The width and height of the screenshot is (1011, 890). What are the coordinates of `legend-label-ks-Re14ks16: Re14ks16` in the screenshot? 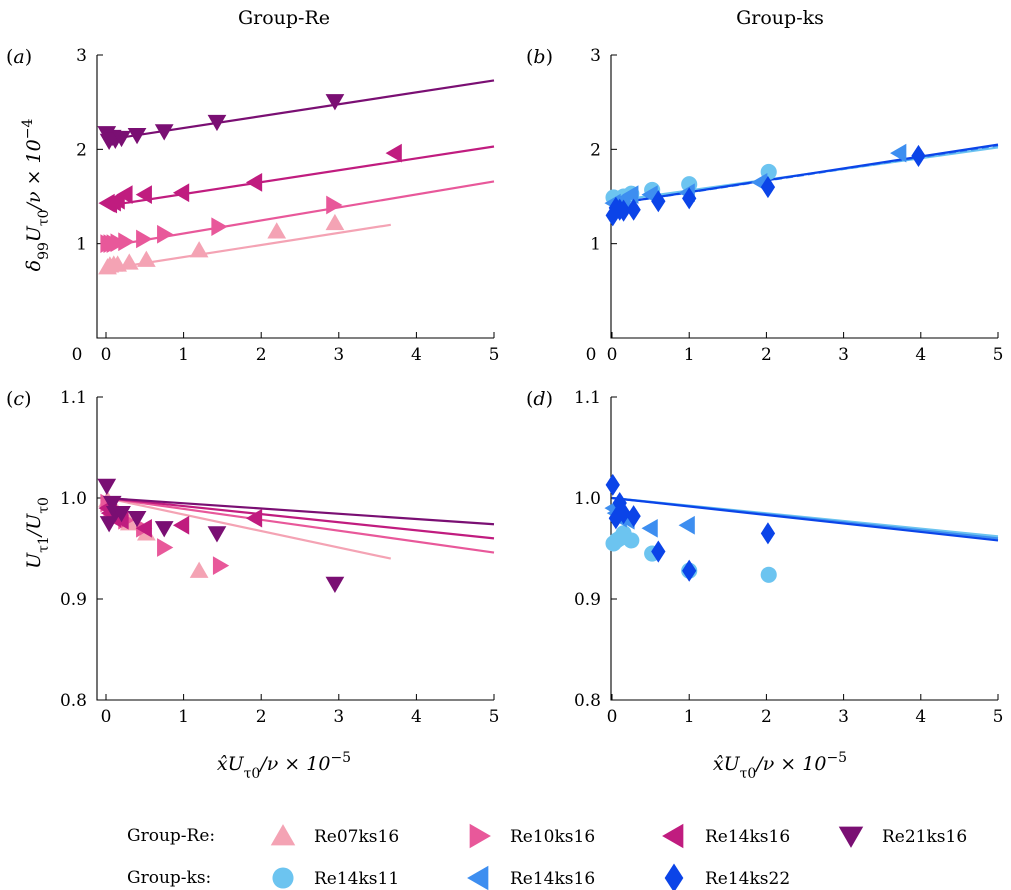 It's located at (552, 879).